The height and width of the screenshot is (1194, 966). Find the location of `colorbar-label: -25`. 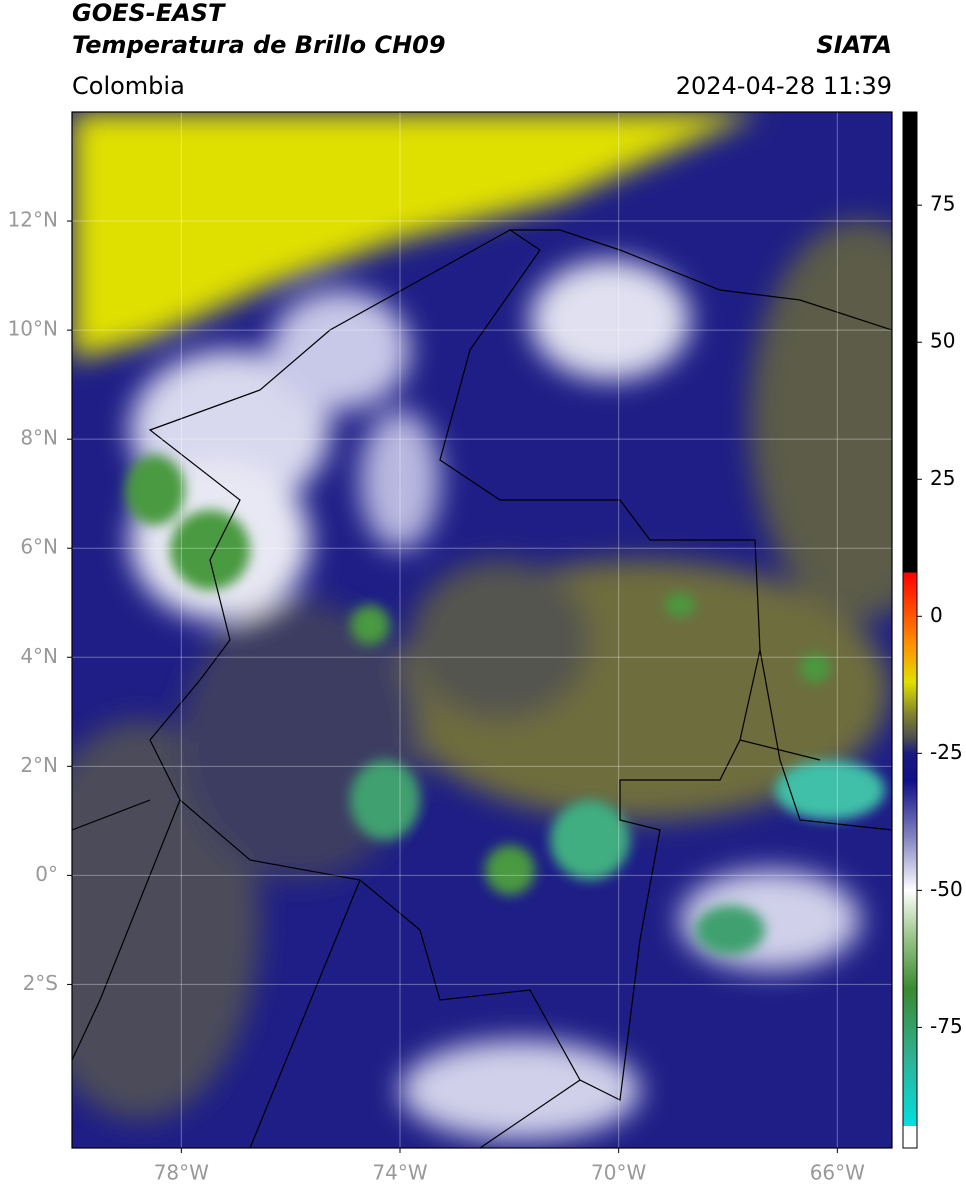

colorbar-label: -25 is located at coordinates (946, 752).